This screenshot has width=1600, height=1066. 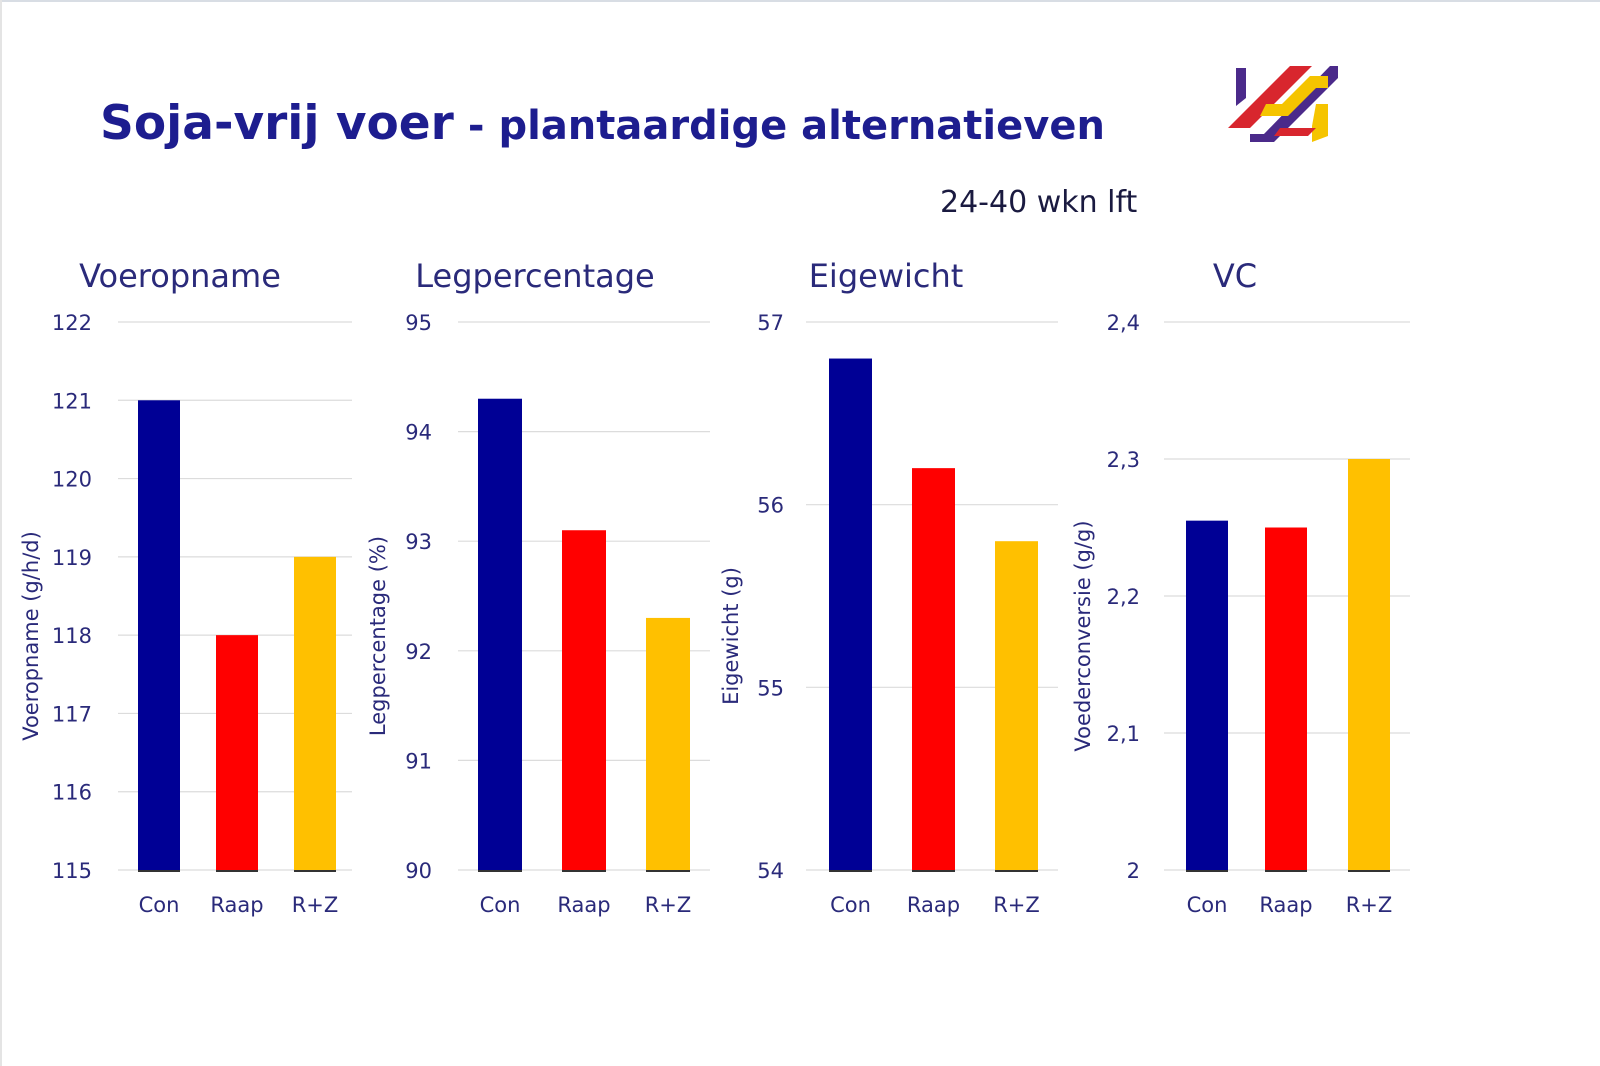 I want to click on y-tick-label: 2,3, so click(x=1123, y=460).